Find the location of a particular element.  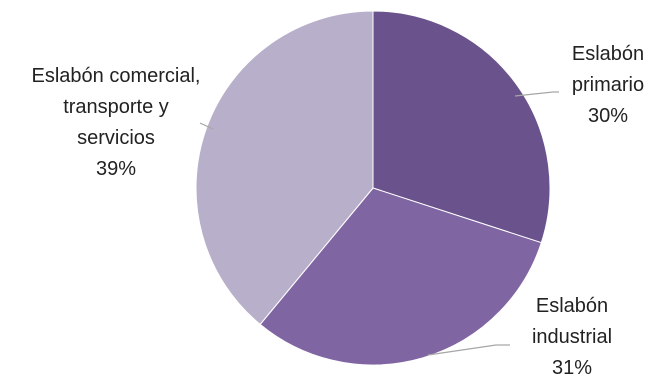

slice-label-line: industrial is located at coordinates (572, 337).